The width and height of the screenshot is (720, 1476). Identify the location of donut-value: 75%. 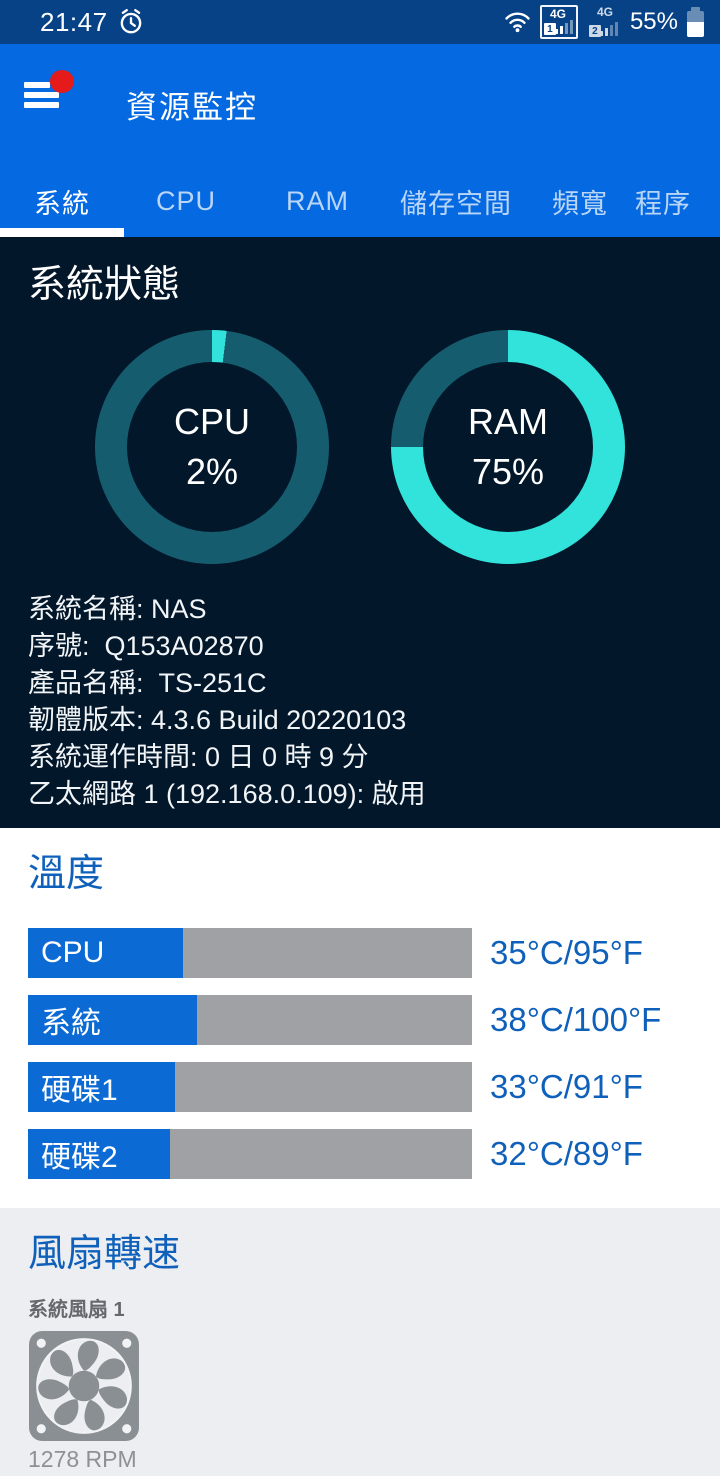
(508, 471).